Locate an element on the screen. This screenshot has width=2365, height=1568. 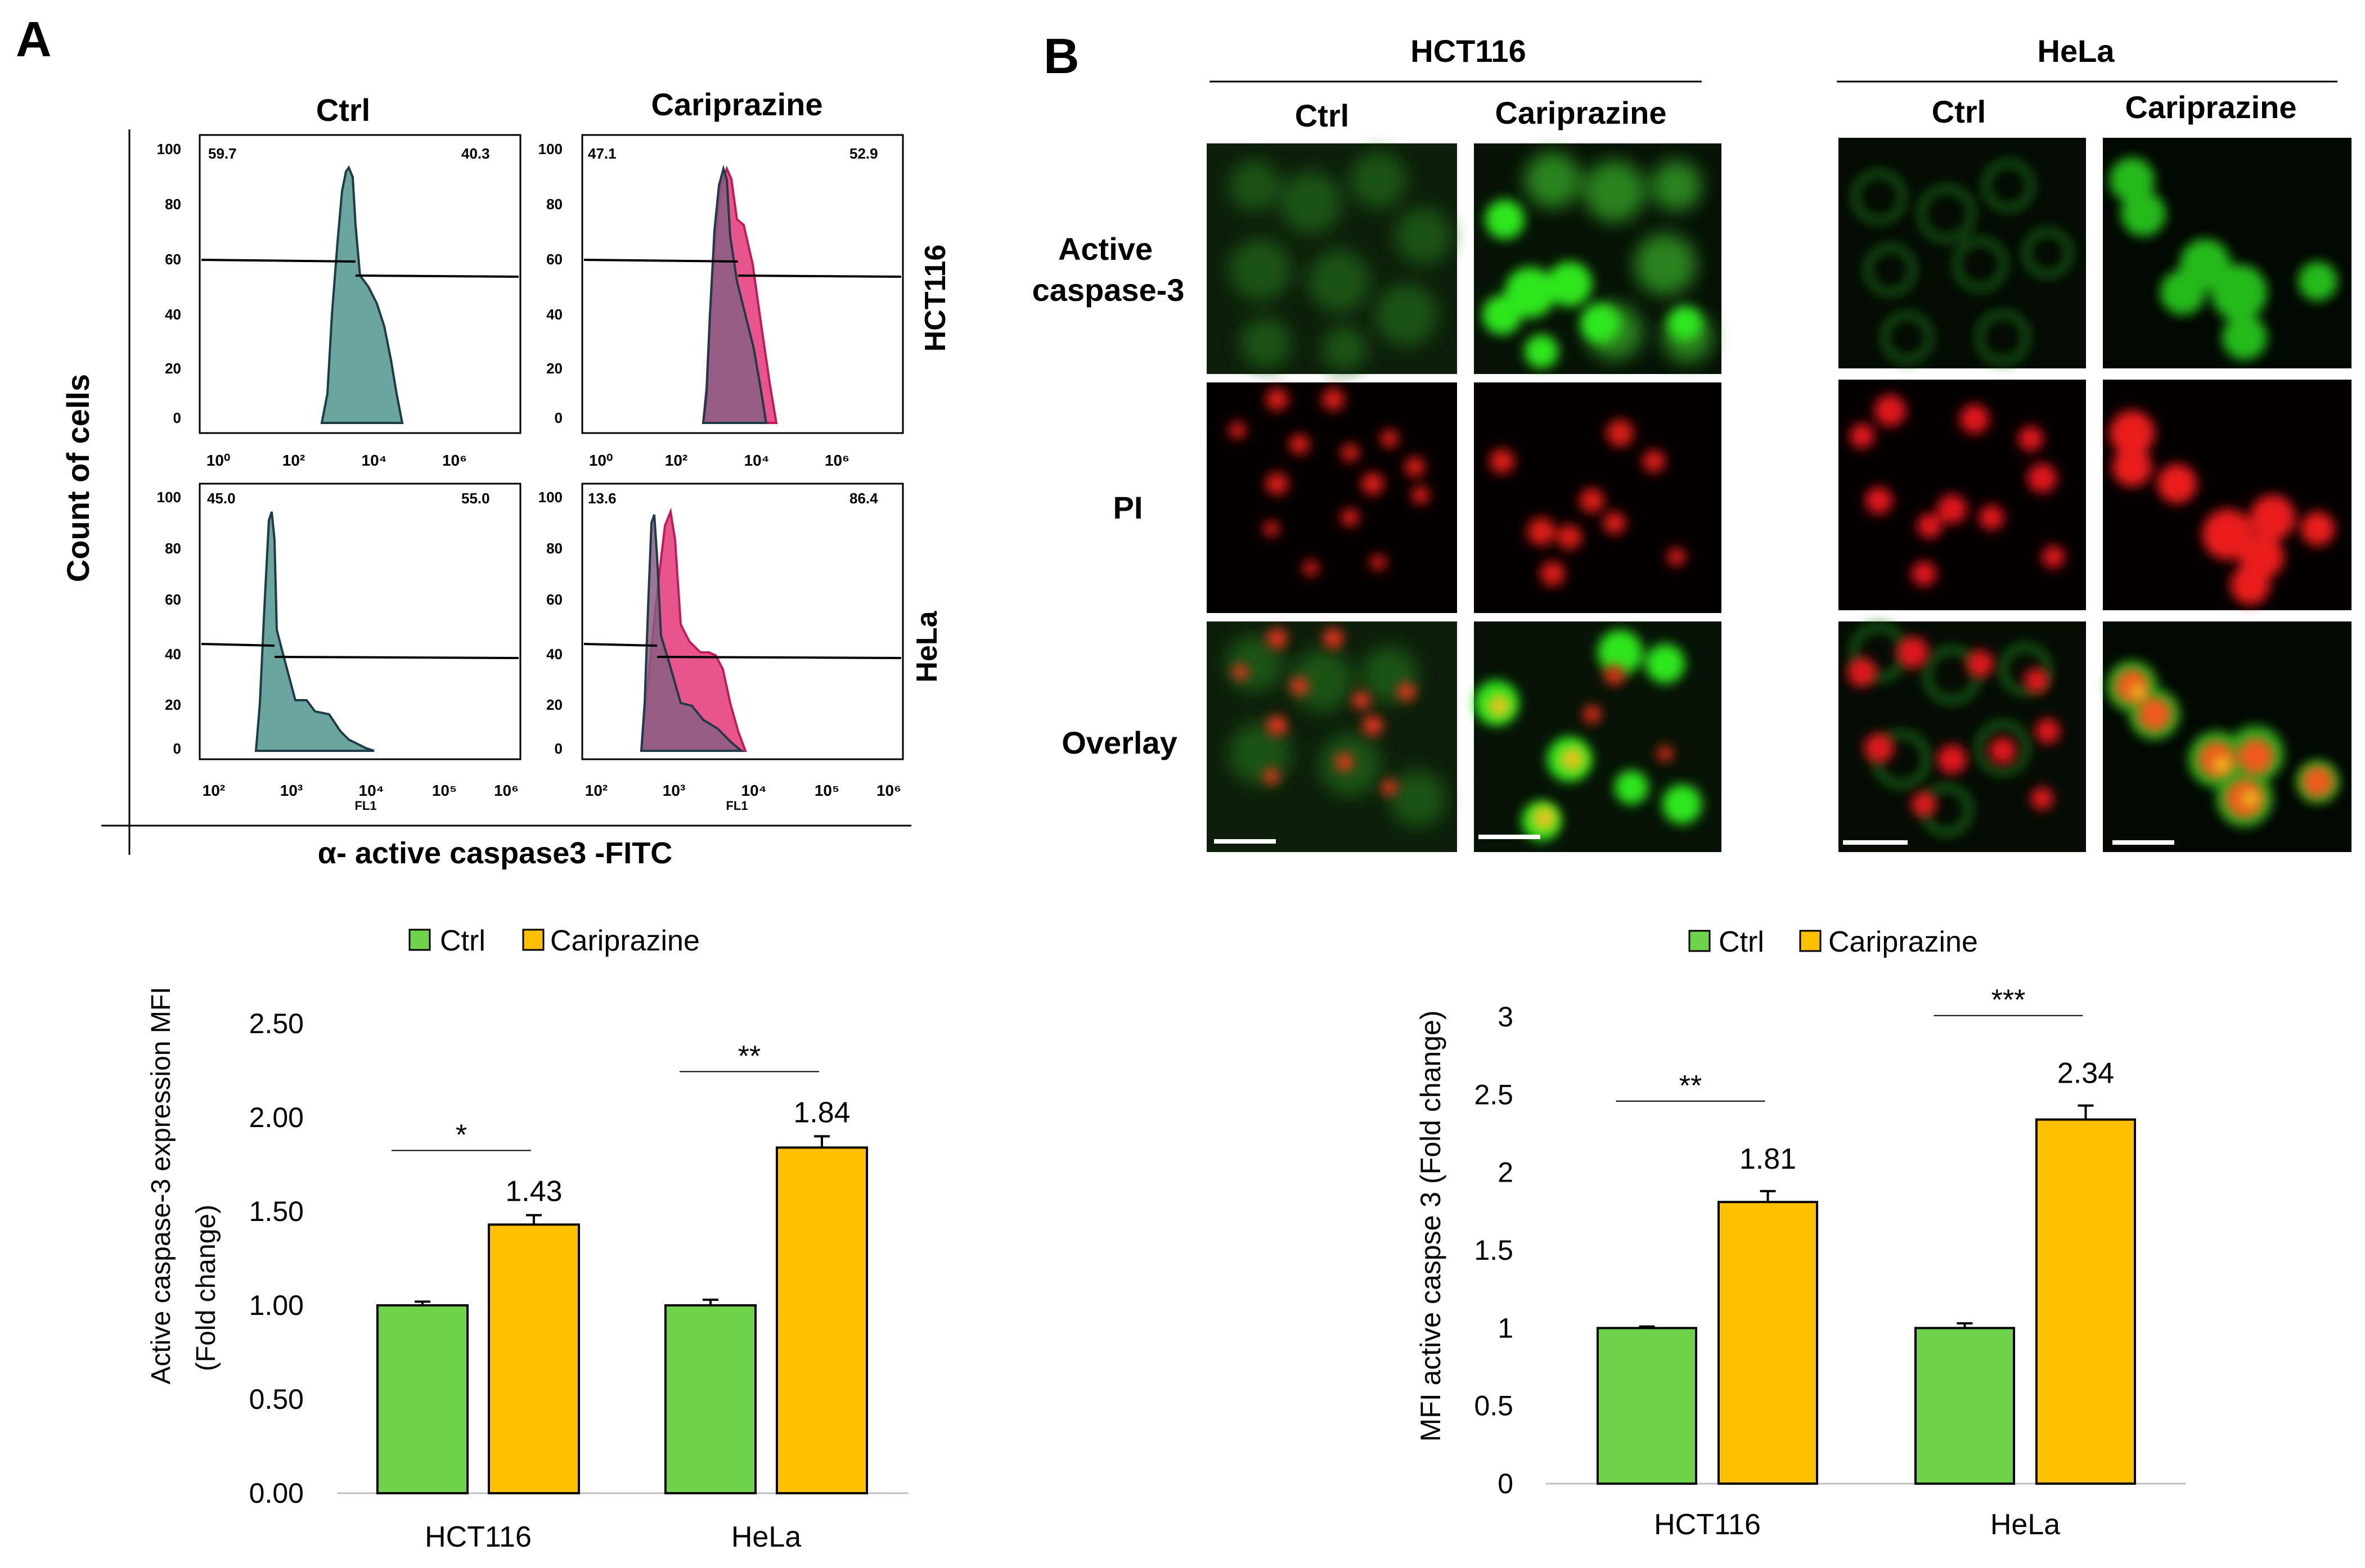
x-tick: 10⁰ is located at coordinates (218, 460).